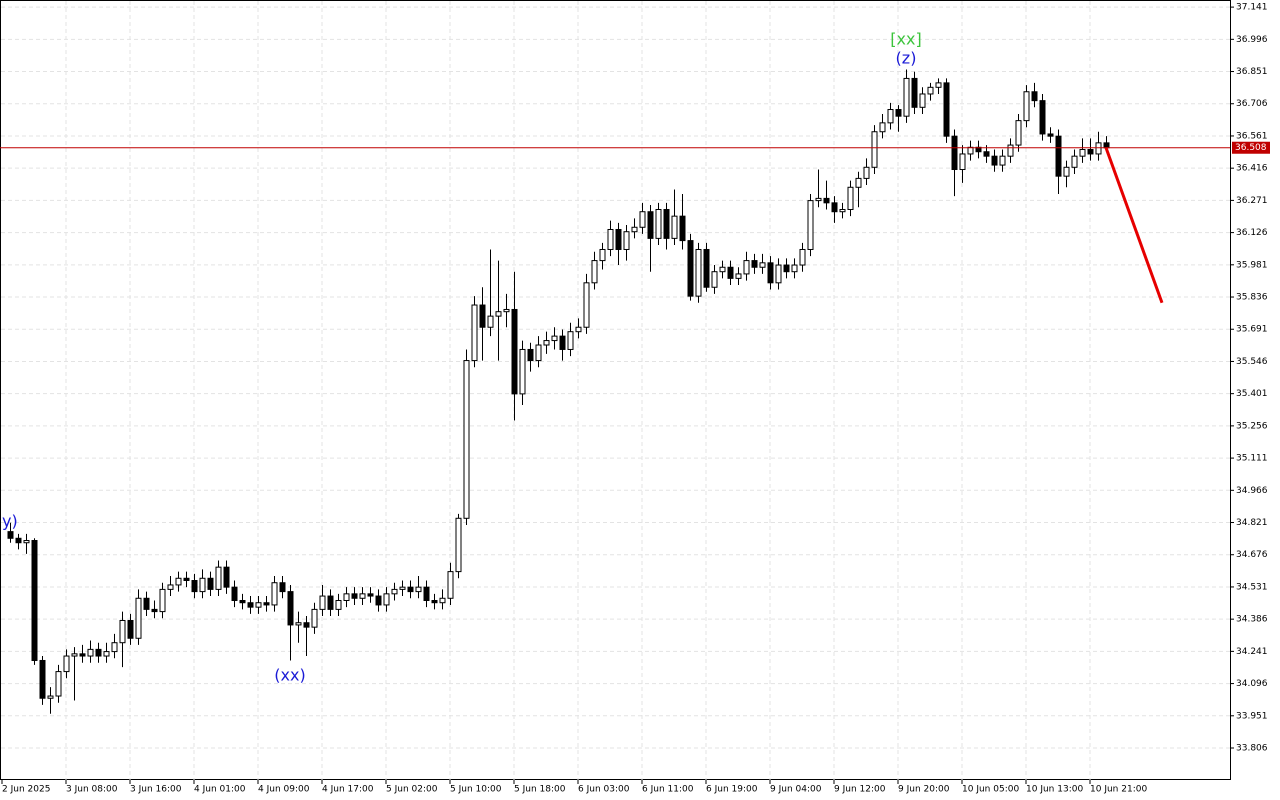 The image size is (1280, 800). Describe the element at coordinates (990, 790) in the screenshot. I see `x-tick-label: 10 Jun 05:00` at that location.